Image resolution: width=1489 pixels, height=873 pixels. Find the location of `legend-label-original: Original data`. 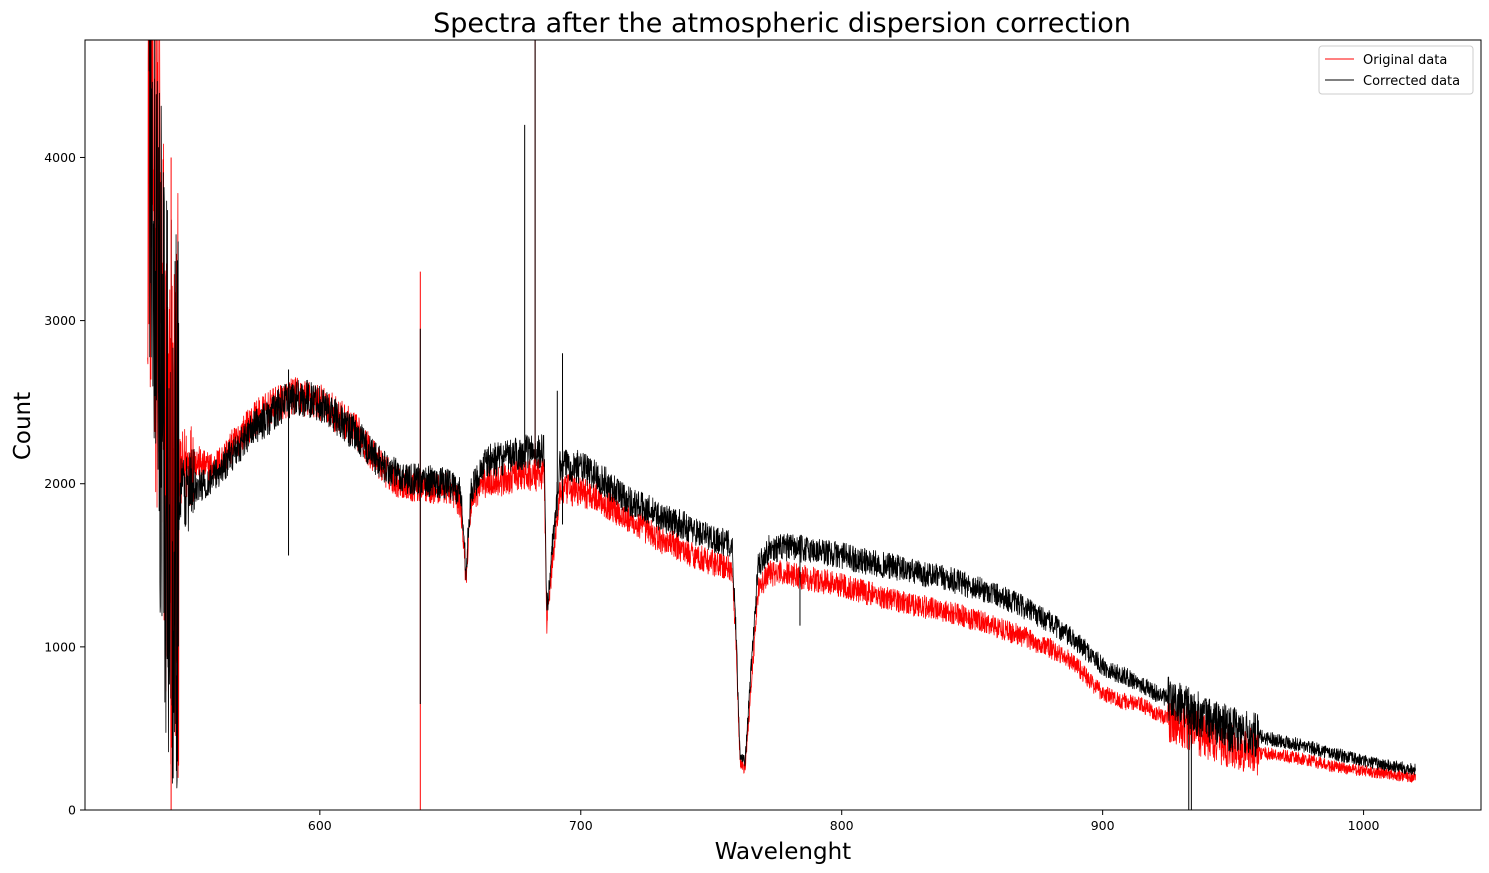

legend-label-original: Original data is located at coordinates (1405, 60).